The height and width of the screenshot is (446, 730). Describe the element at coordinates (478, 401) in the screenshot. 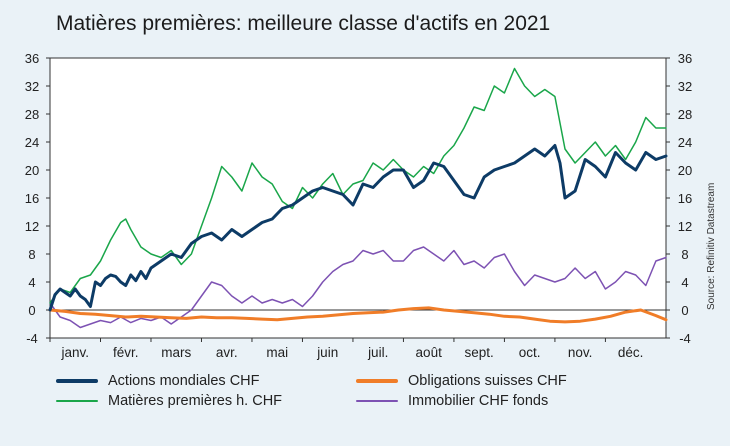

I see `legend-label-immobilier: Immobilier CHF fonds` at that location.